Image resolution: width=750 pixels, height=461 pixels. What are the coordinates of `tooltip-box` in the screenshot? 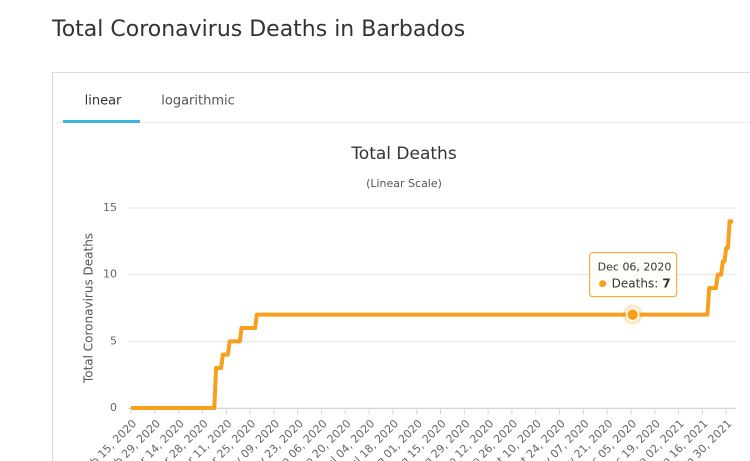 It's located at (633, 275).